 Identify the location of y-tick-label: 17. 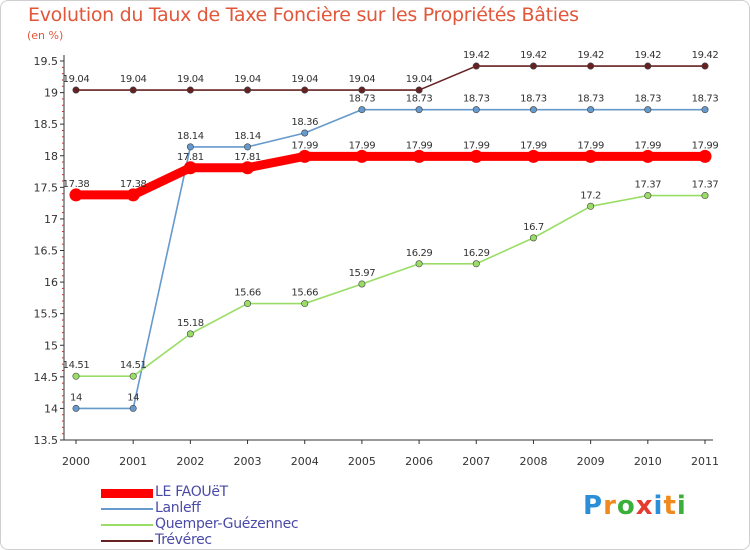
(51, 219).